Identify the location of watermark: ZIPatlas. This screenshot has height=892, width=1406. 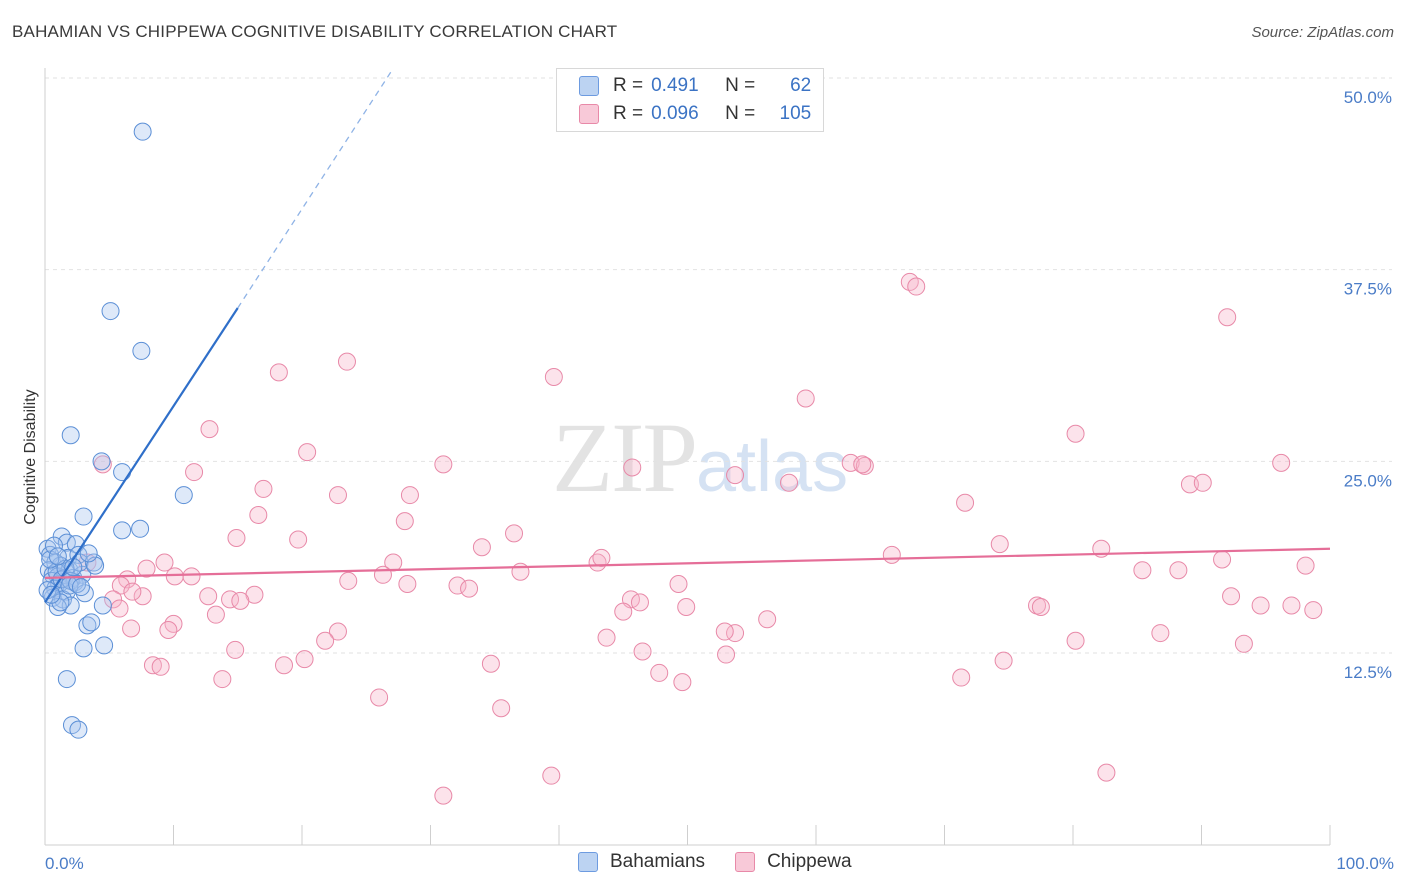
(700, 457).